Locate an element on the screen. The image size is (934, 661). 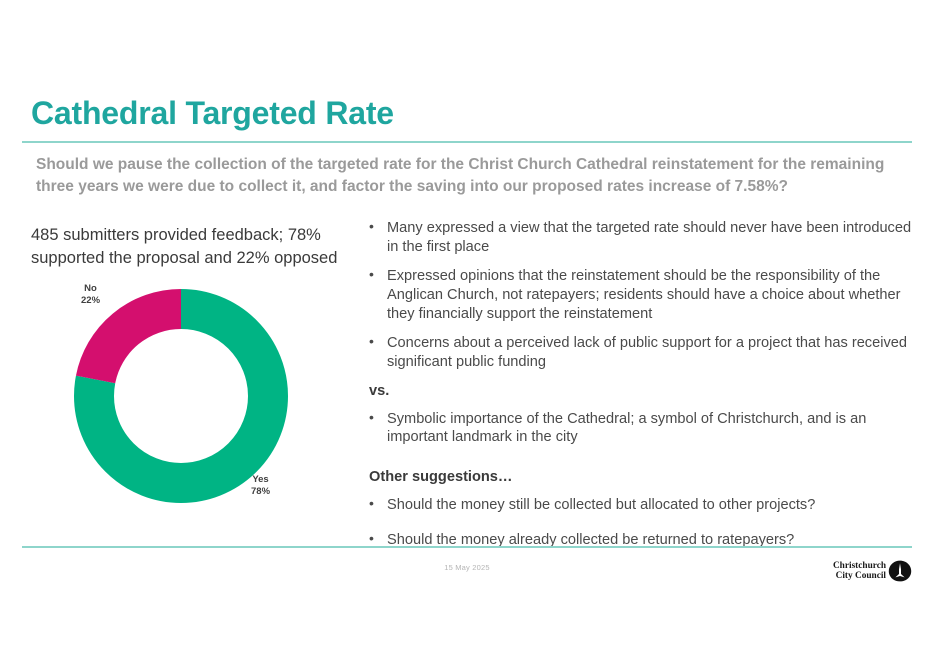
logo-line-2: City Council is located at coordinates (860, 576).